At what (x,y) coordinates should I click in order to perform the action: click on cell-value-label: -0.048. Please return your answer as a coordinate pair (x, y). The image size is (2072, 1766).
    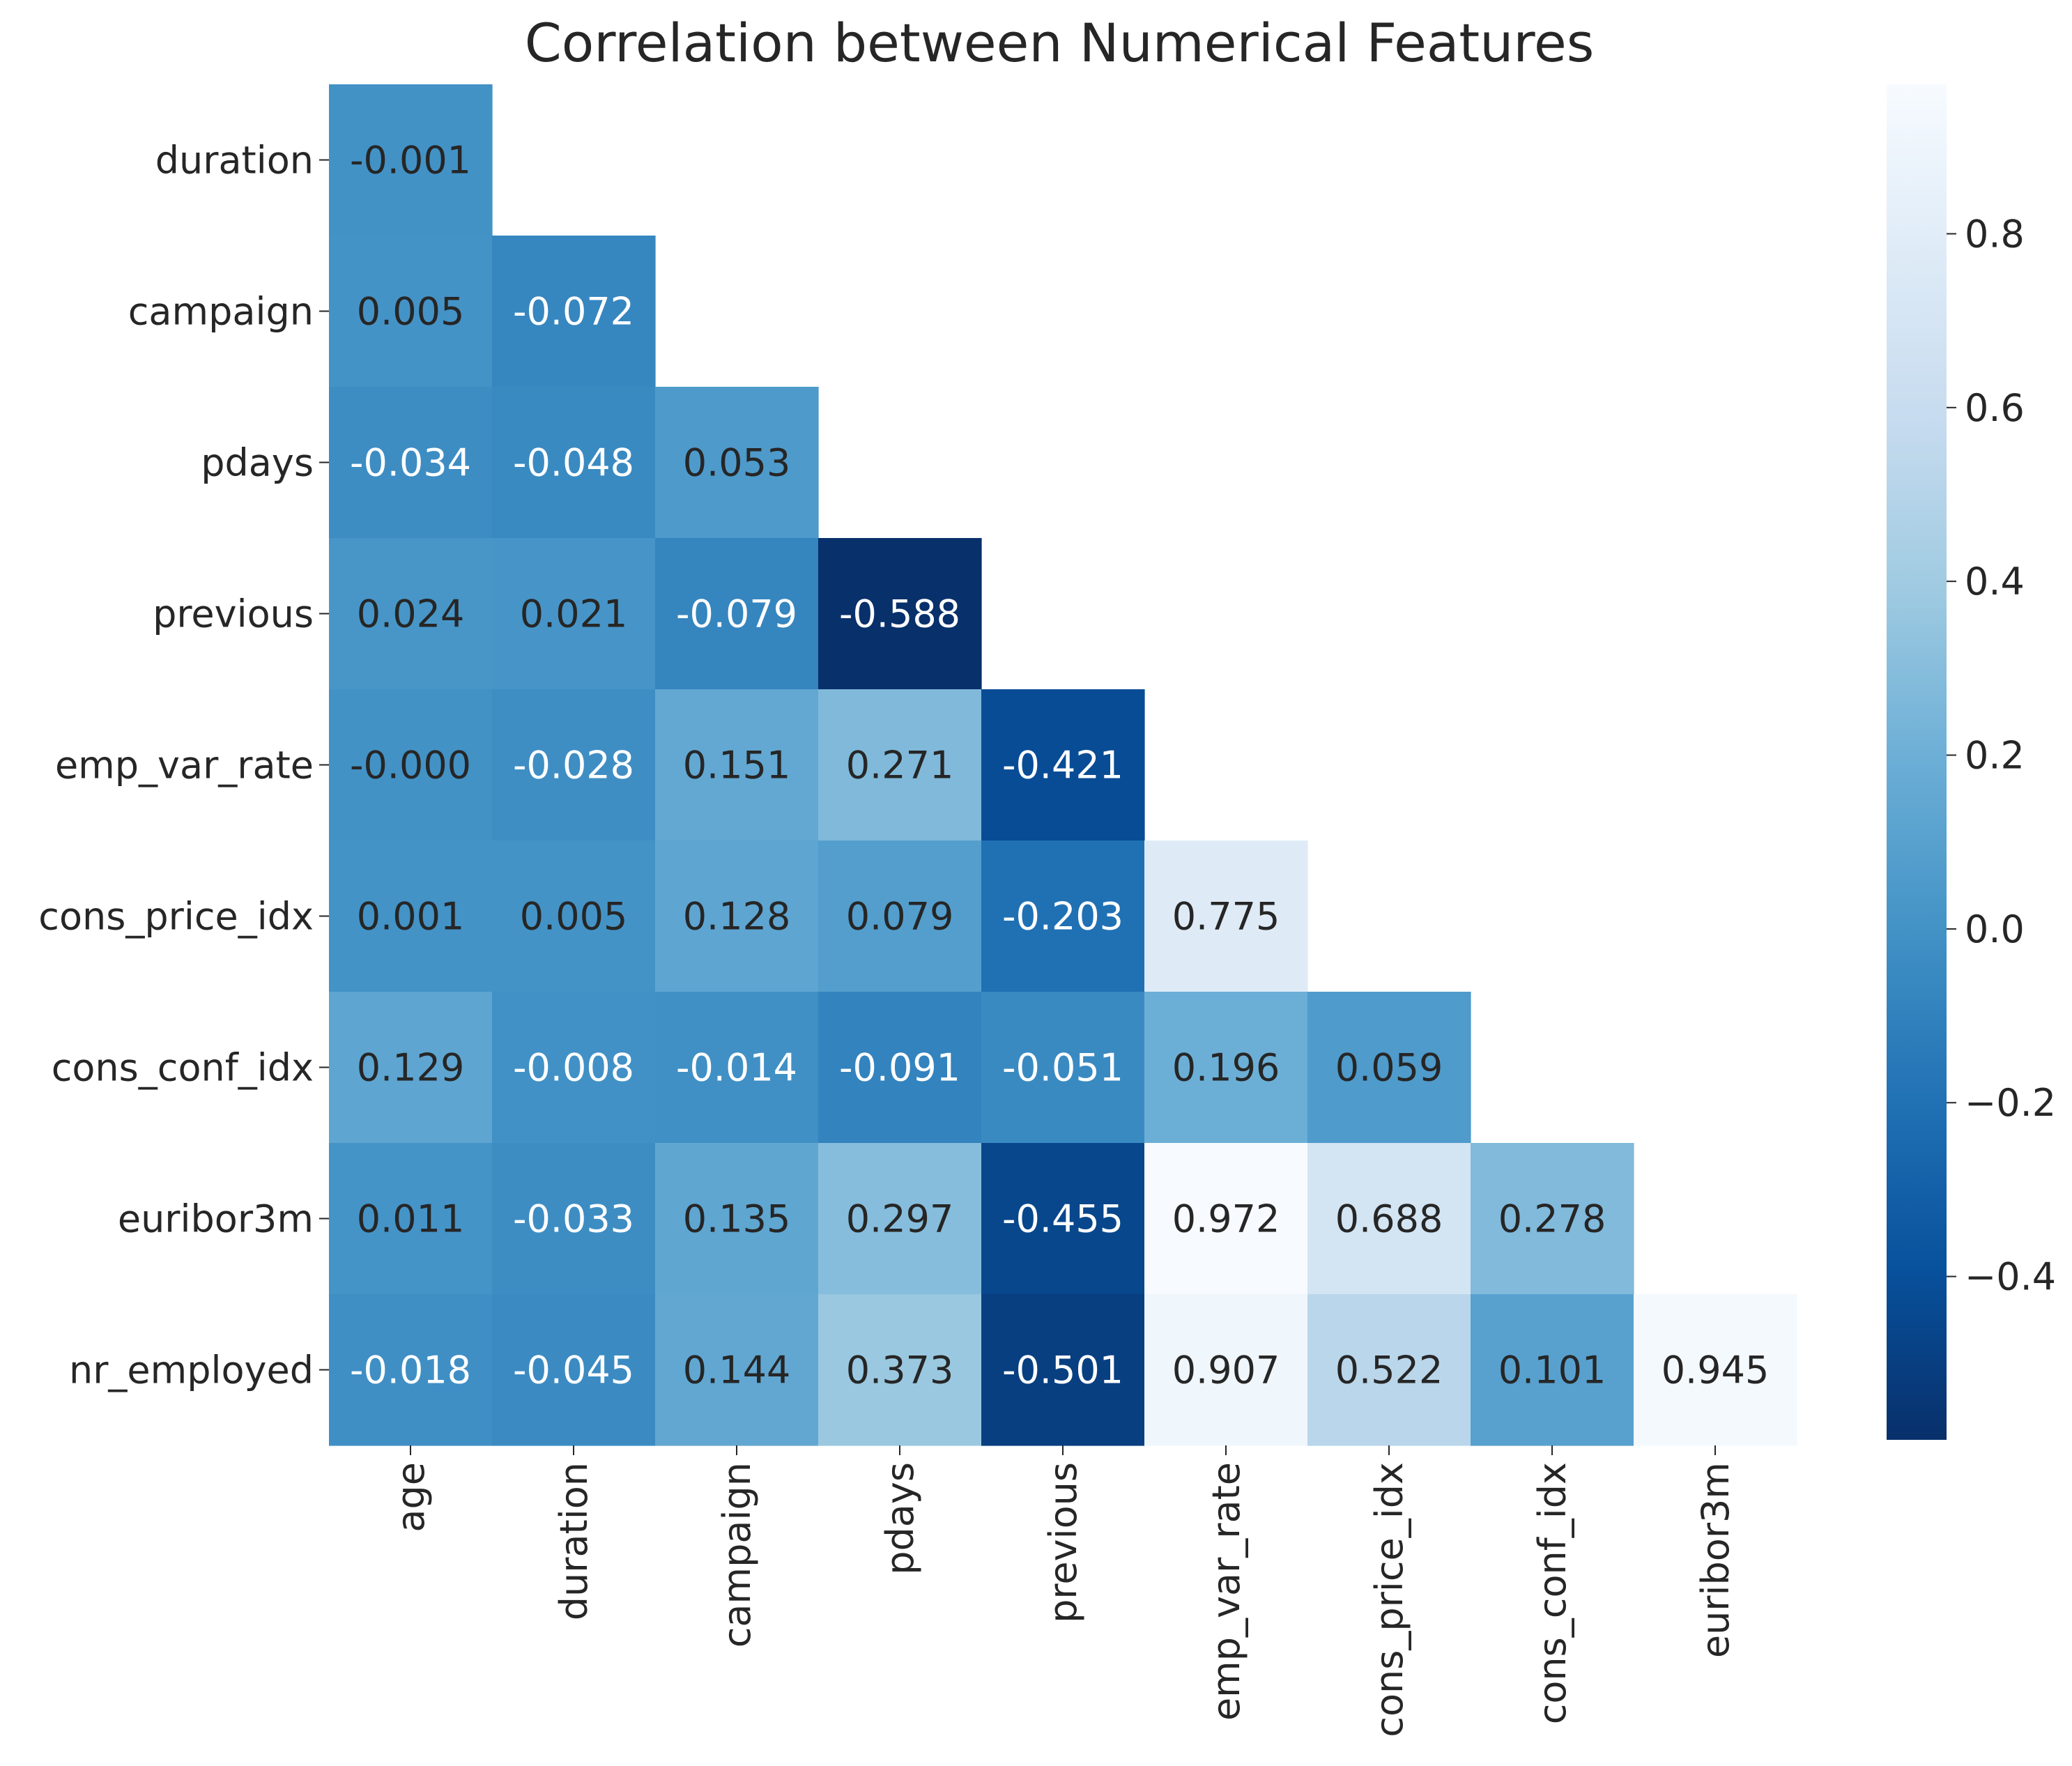
    Looking at the image, I should click on (573, 463).